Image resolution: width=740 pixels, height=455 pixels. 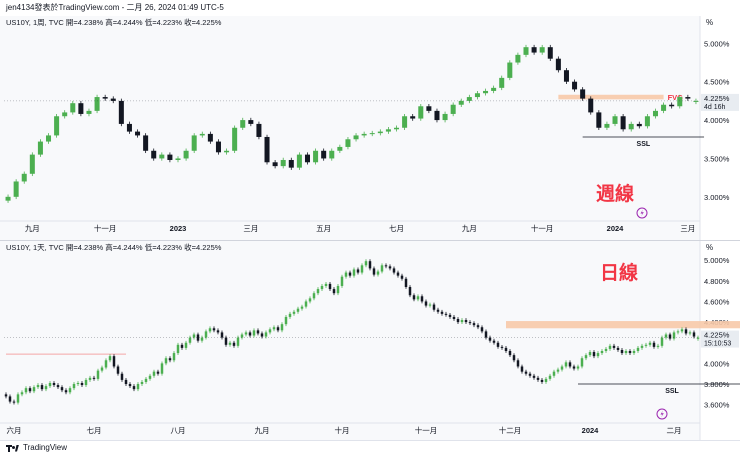 What do you see at coordinates (676, 97) in the screenshot?
I see `fvg-label: FVG` at bounding box center [676, 97].